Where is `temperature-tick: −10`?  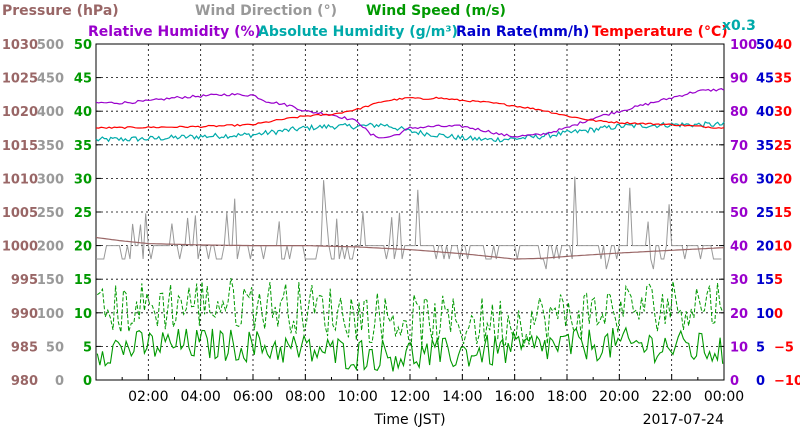
temperature-tick: −10 is located at coordinates (787, 381).